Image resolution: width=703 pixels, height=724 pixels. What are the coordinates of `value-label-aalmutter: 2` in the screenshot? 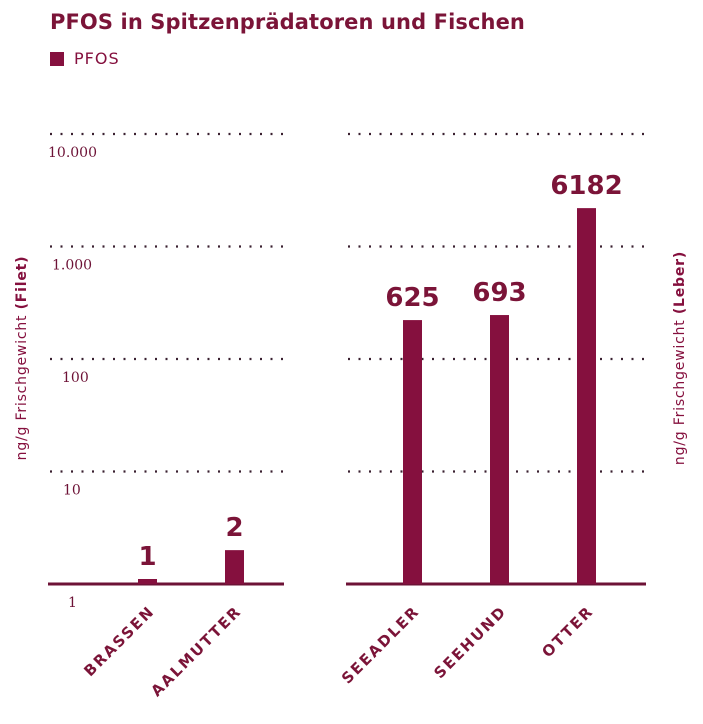 It's located at (234, 528).